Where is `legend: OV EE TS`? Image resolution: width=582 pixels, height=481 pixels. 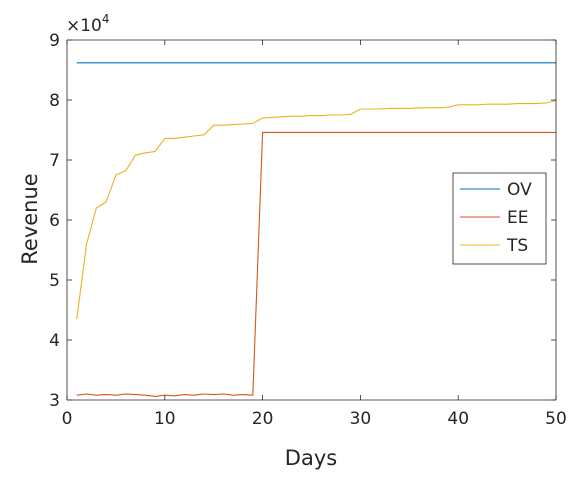
legend: OV EE TS is located at coordinates (499, 218).